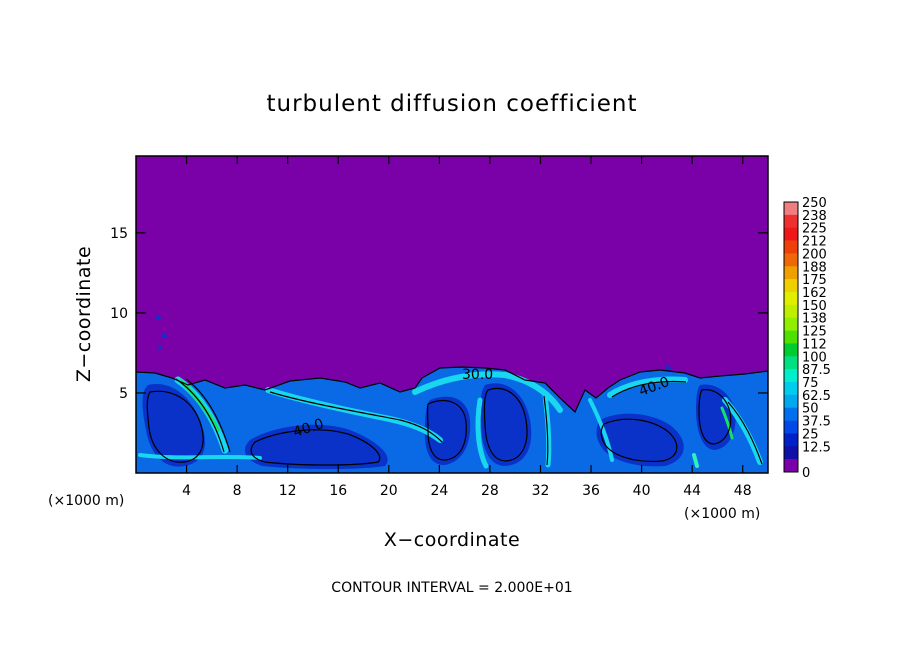  What do you see at coordinates (119, 314) in the screenshot?
I see `y-tick-label: 10` at bounding box center [119, 314].